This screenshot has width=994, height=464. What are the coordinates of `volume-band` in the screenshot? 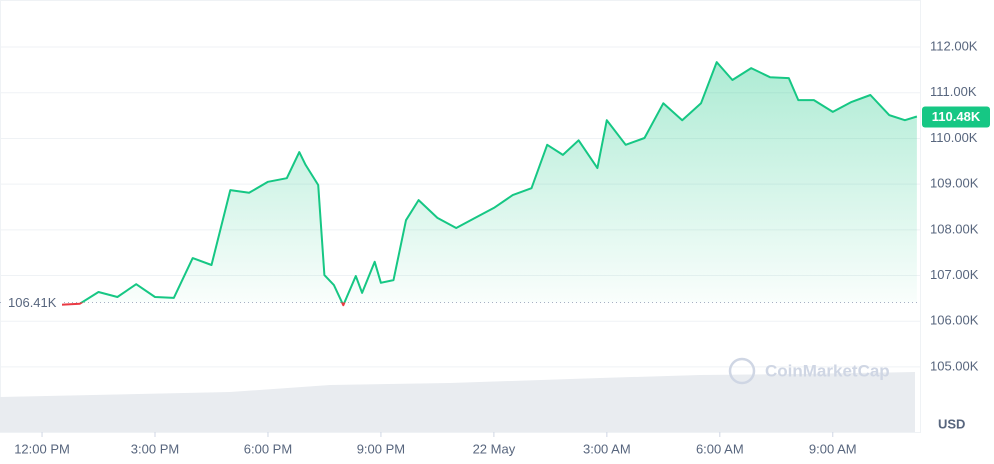 It's located at (457, 402).